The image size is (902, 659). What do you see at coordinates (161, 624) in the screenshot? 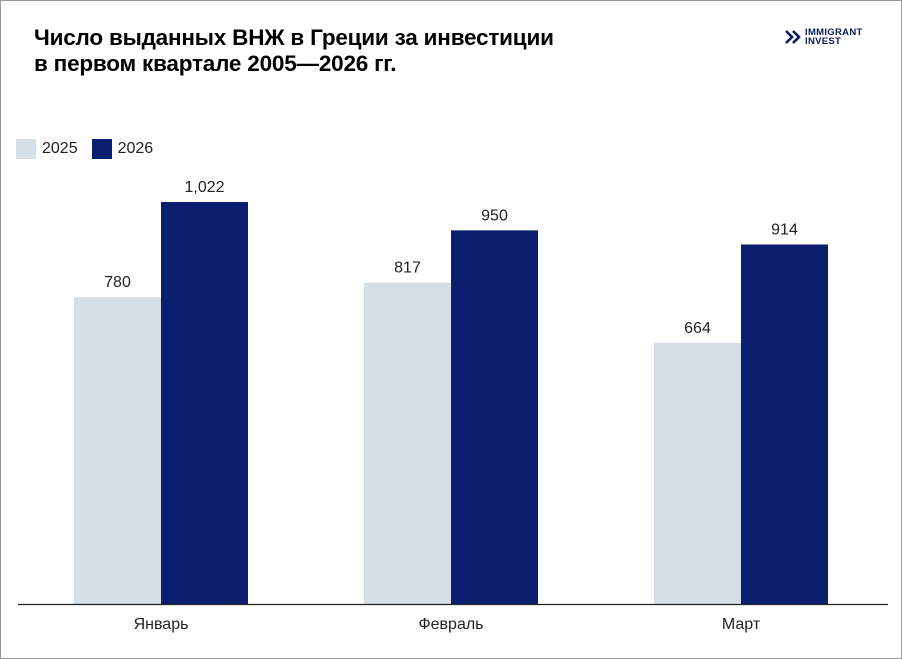
I see `x-tick-label-1: Январь` at bounding box center [161, 624].